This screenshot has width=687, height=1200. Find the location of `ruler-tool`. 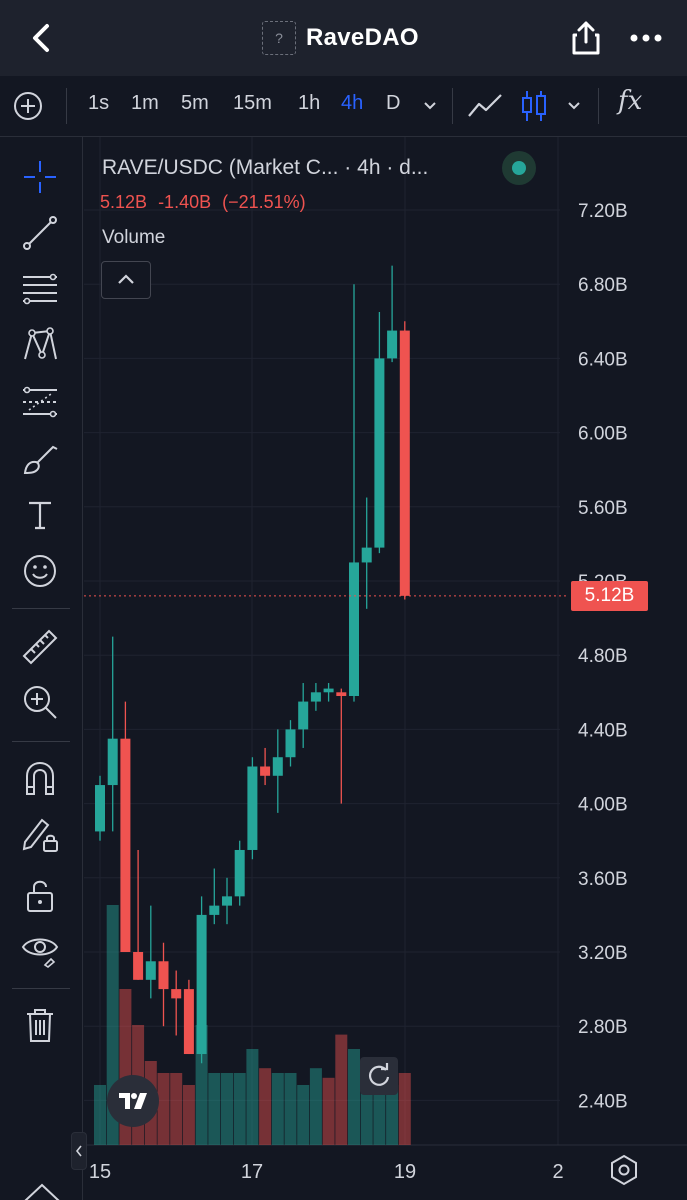

ruler-tool is located at coordinates (40, 647).